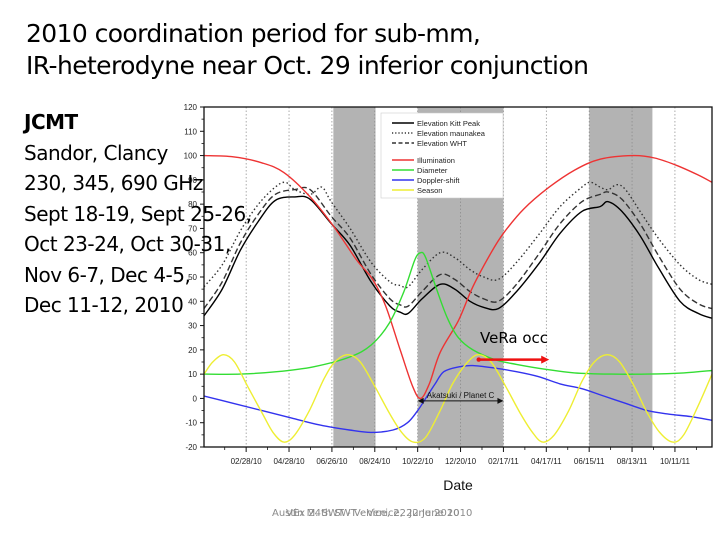  What do you see at coordinates (192, 301) in the screenshot?
I see `y-tick-label: 40` at bounding box center [192, 301].